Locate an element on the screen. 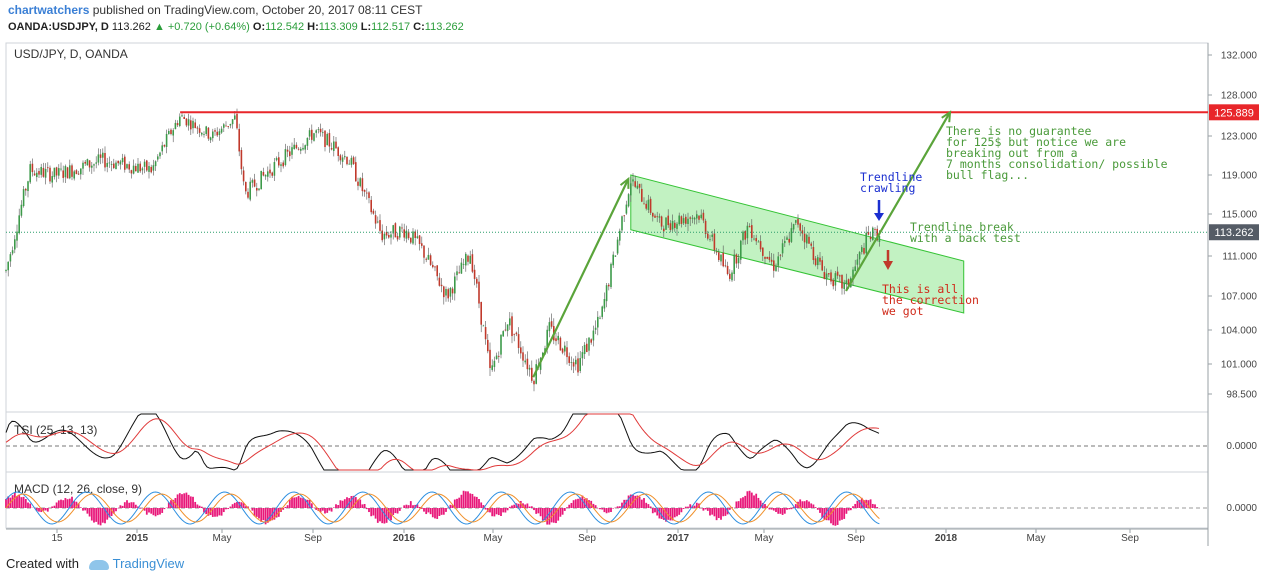 The height and width of the screenshot is (583, 1270). x-tick-label: 2016 is located at coordinates (404, 538).